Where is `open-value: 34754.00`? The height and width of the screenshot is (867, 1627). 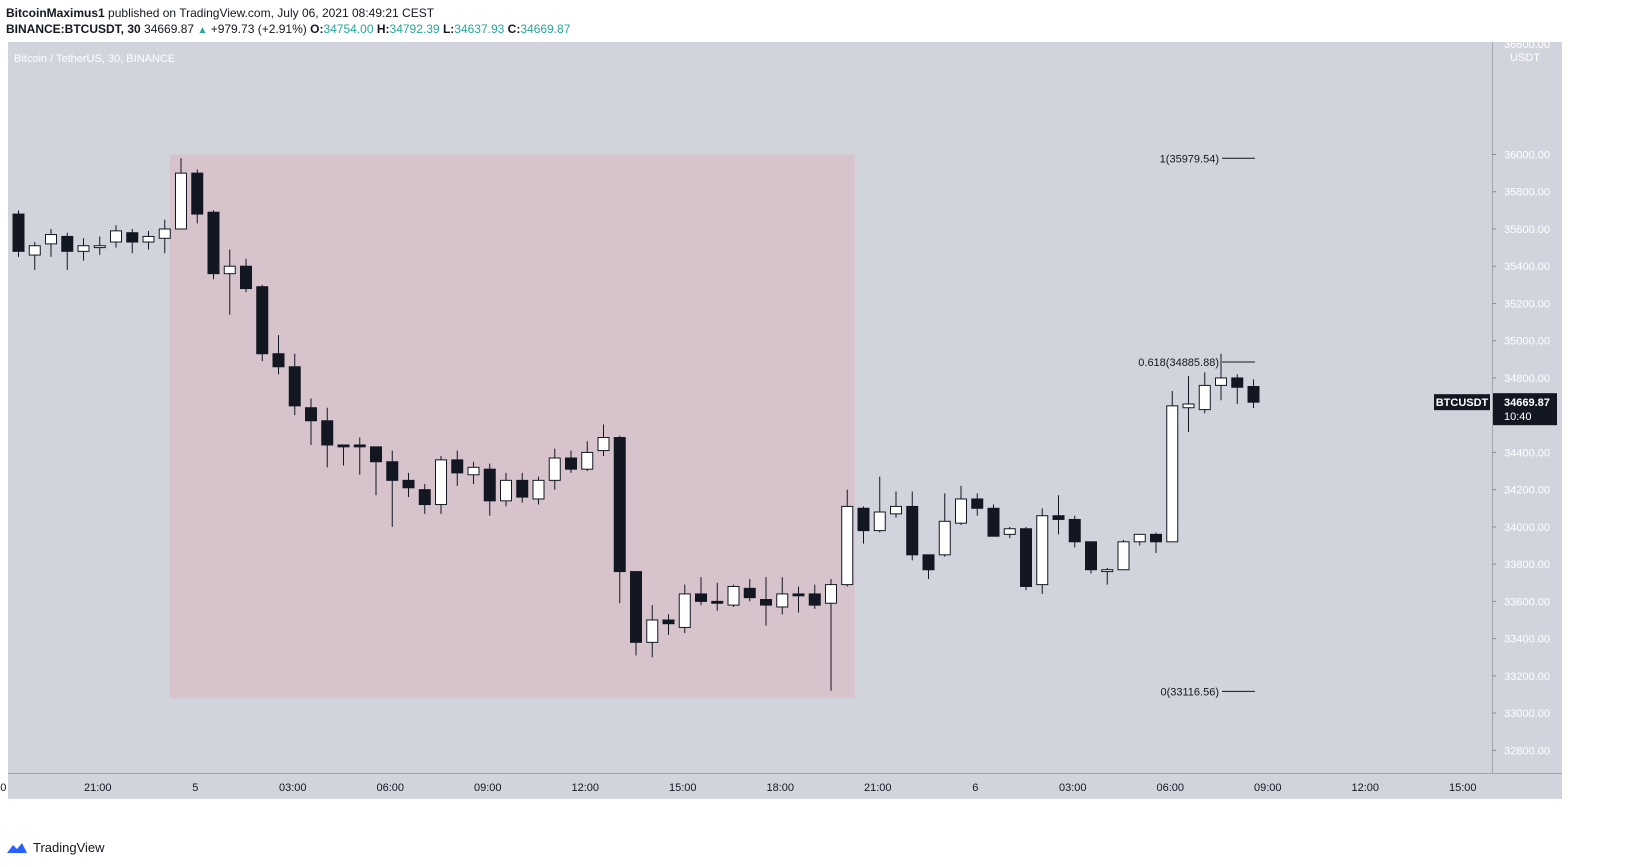
open-value: 34754.00 is located at coordinates (348, 29).